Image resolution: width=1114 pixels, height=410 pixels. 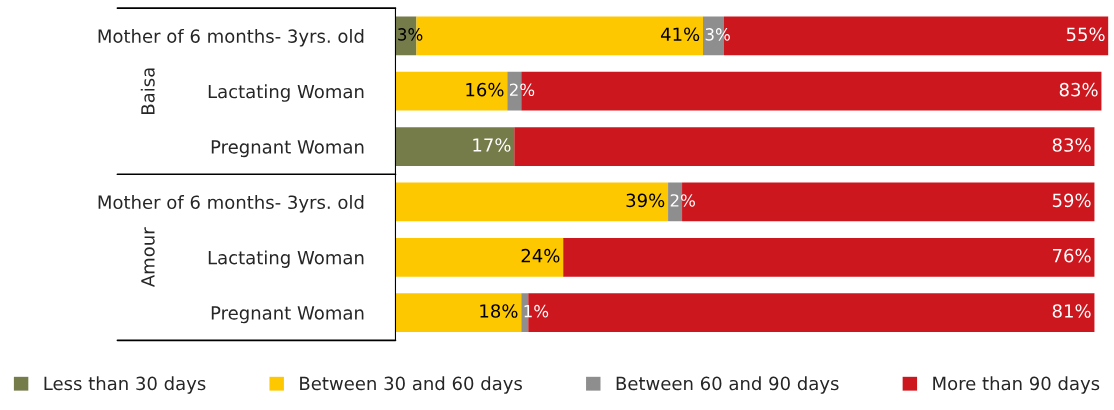 I want to click on text: Amour, so click(x=148, y=257).